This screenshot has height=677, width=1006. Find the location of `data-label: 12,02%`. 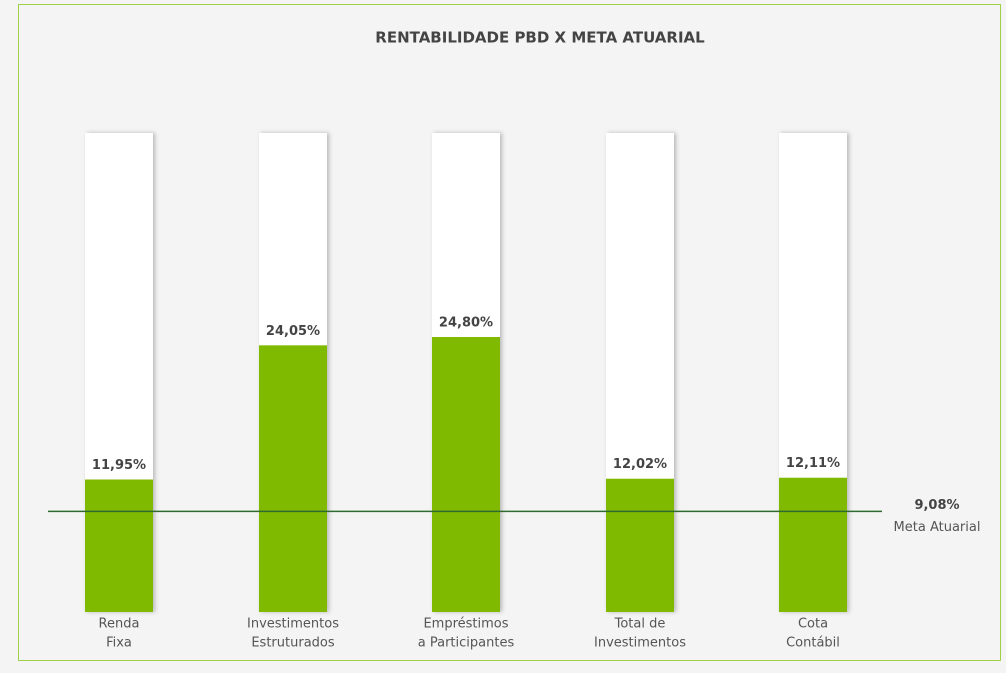

data-label: 12,02% is located at coordinates (640, 464).